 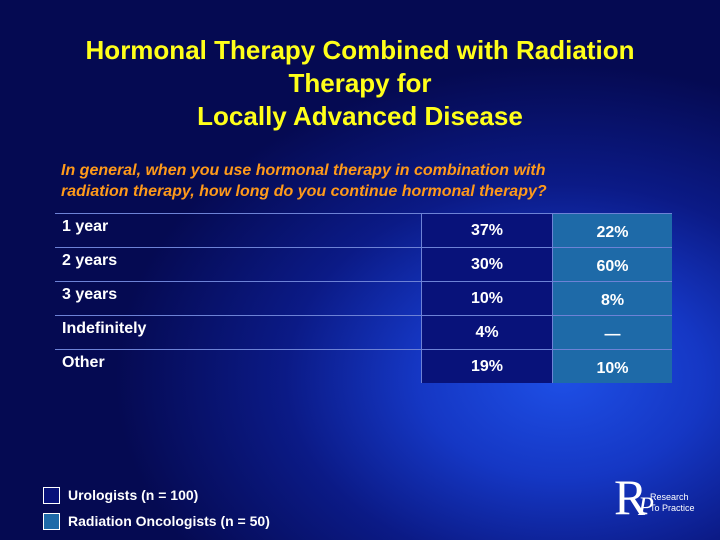 I want to click on row-label: Indefinitely, so click(x=104, y=328).